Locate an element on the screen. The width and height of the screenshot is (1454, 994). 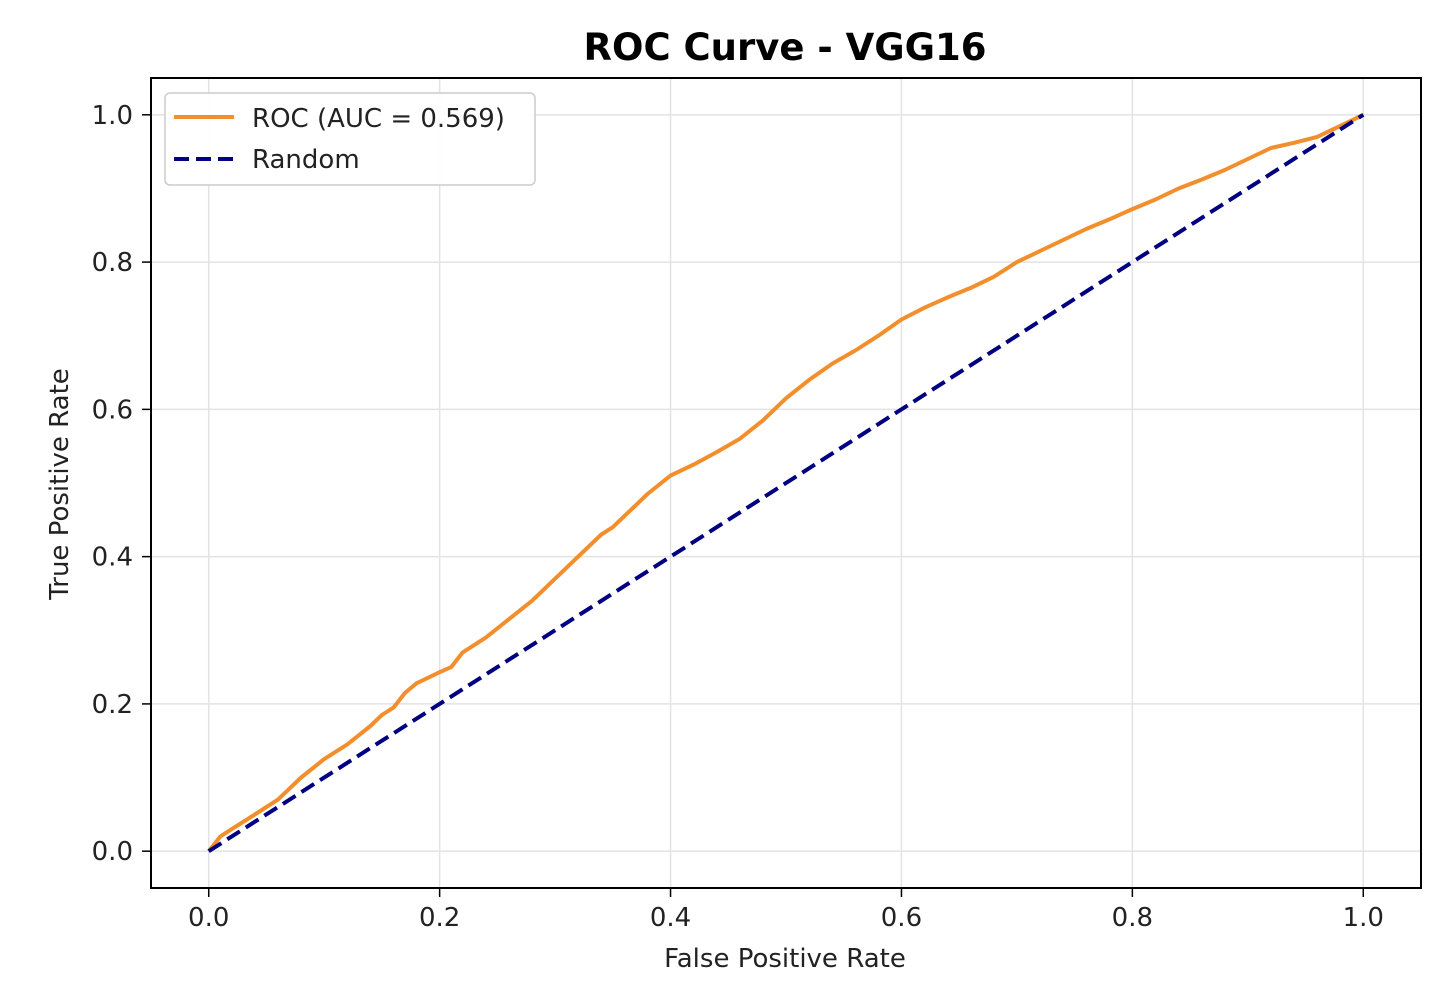
x-tick-label: 0.2 is located at coordinates (439, 918).